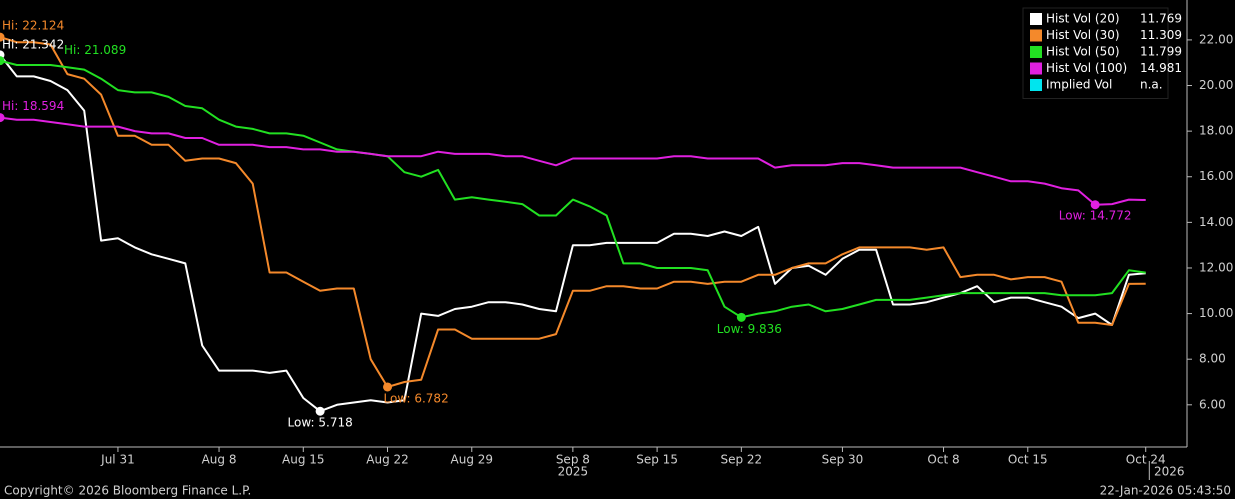 The height and width of the screenshot is (499, 1235). I want to click on legend-name: Hist Vol (20), so click(1083, 19).